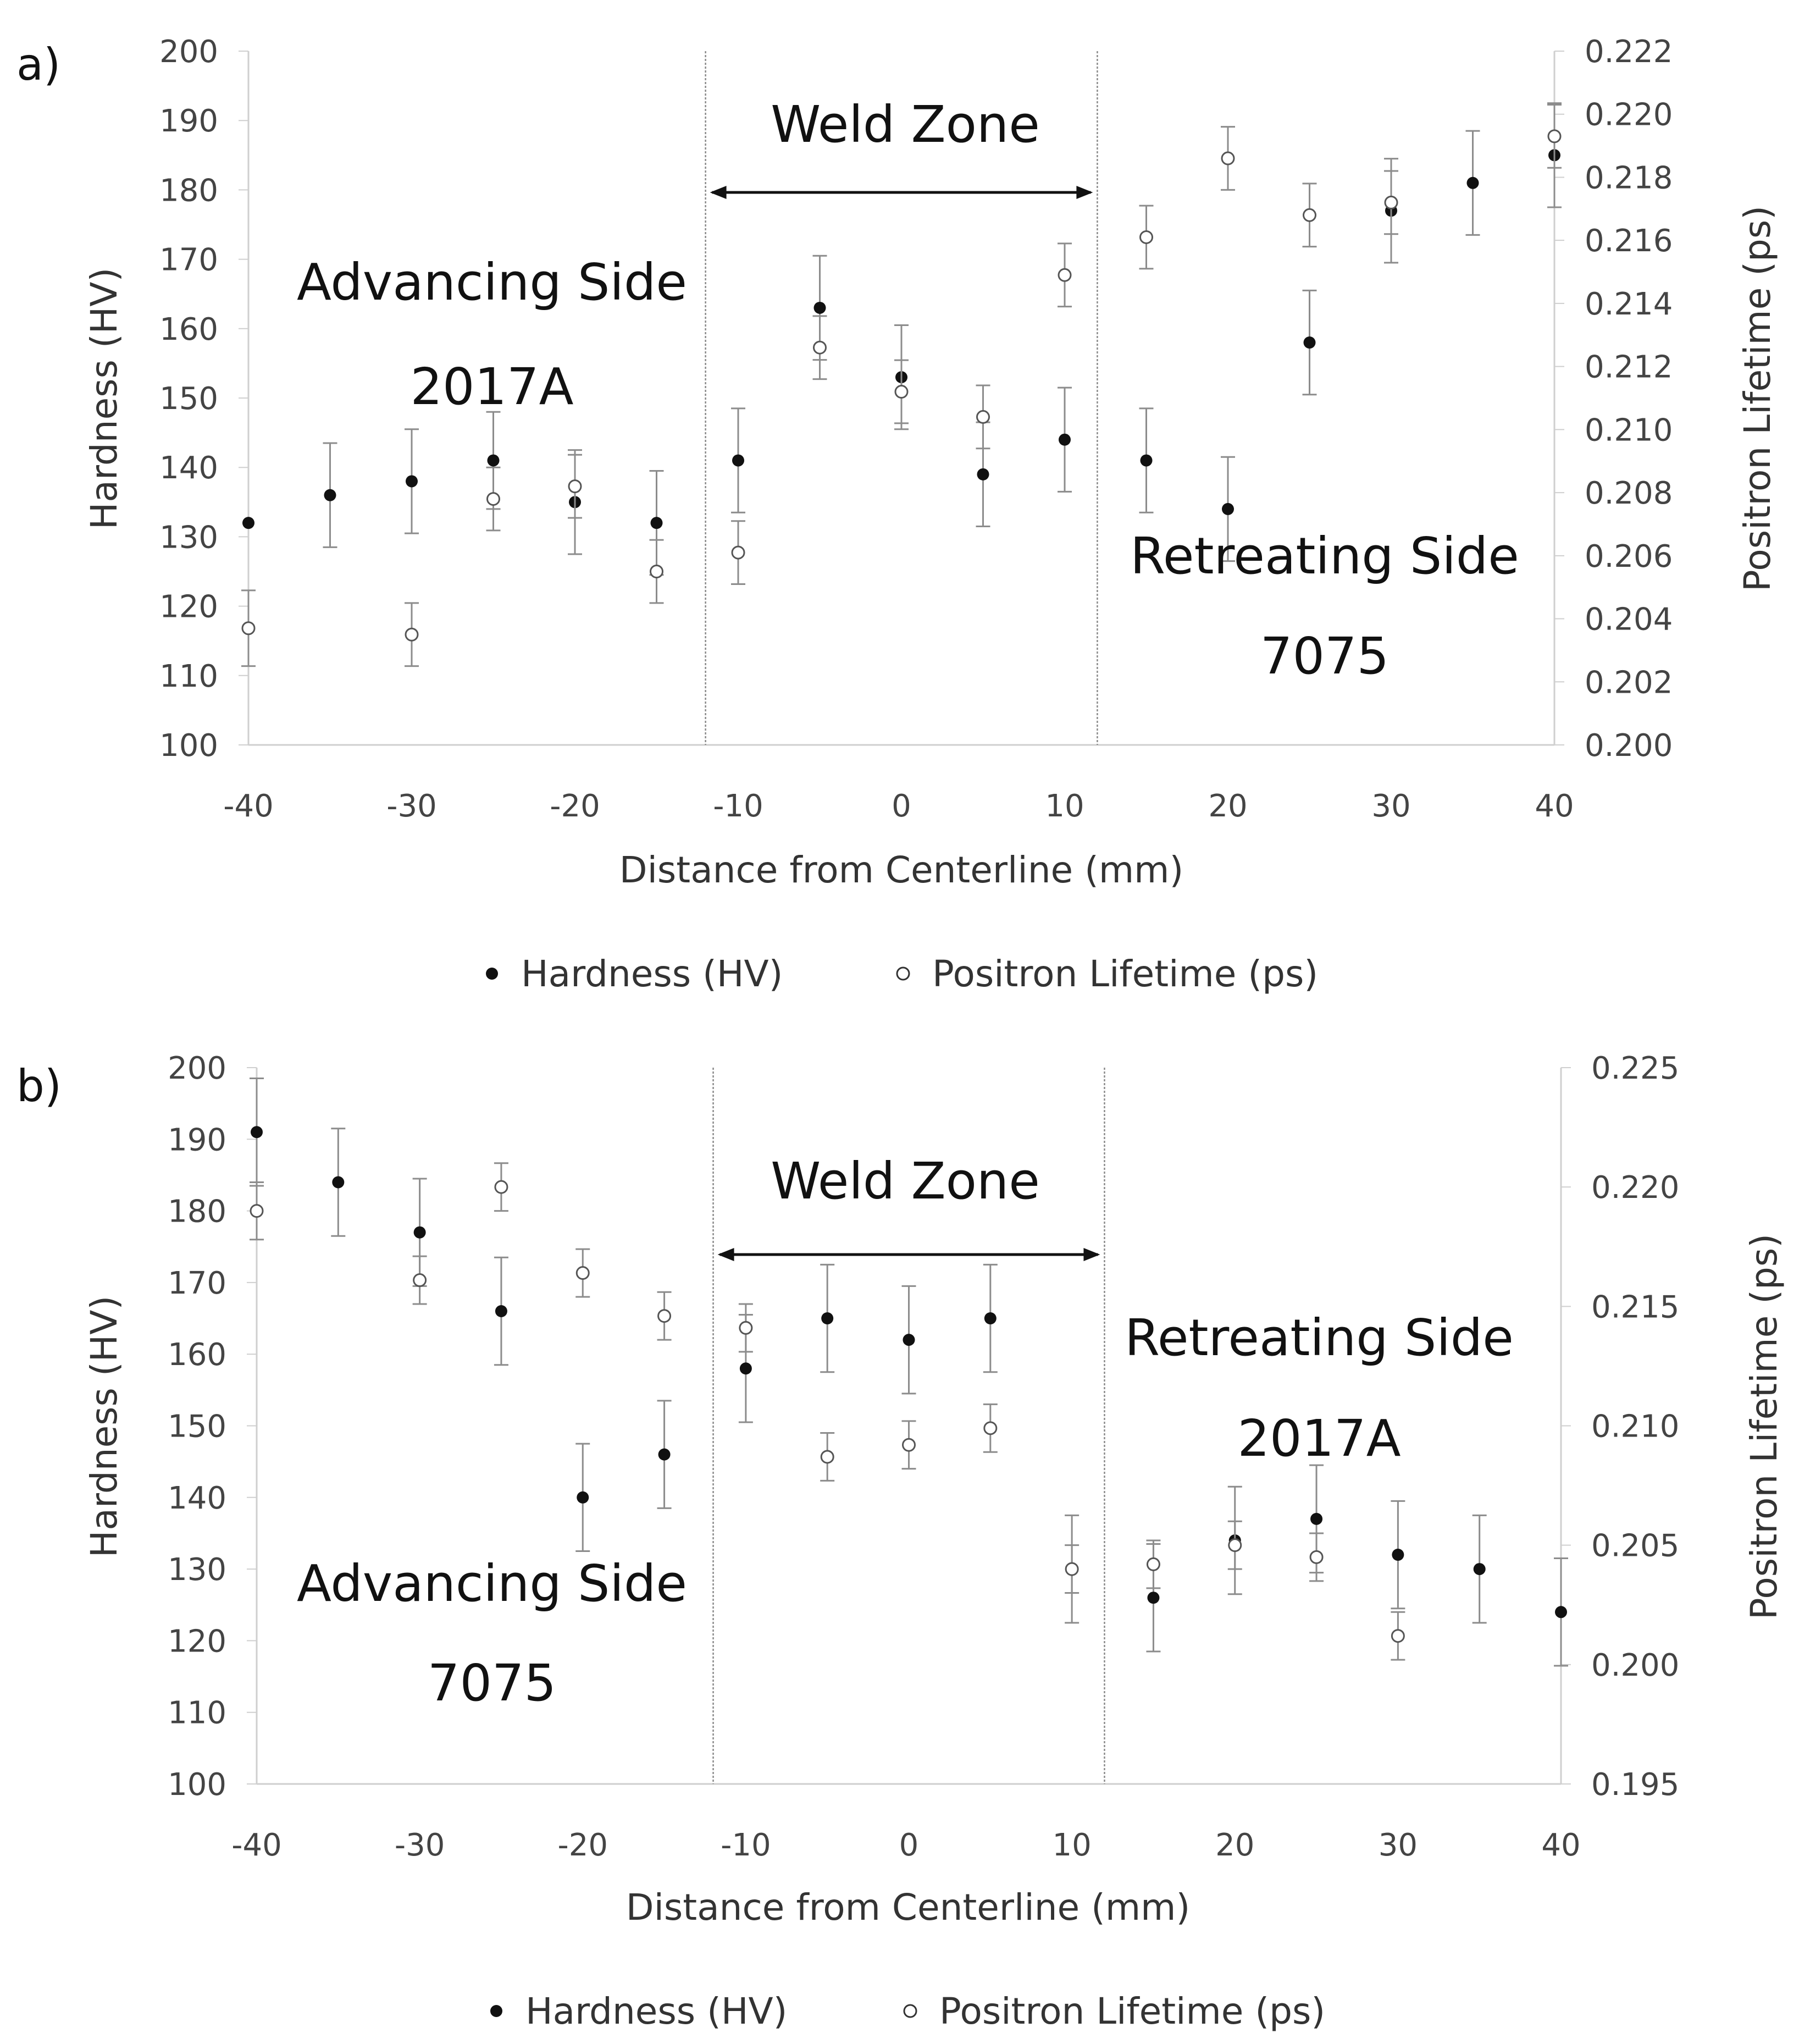 The width and height of the screenshot is (1799, 2044). Describe the element at coordinates (104, 1426) in the screenshot. I see `y-axis-title: Hardness (HV)` at that location.